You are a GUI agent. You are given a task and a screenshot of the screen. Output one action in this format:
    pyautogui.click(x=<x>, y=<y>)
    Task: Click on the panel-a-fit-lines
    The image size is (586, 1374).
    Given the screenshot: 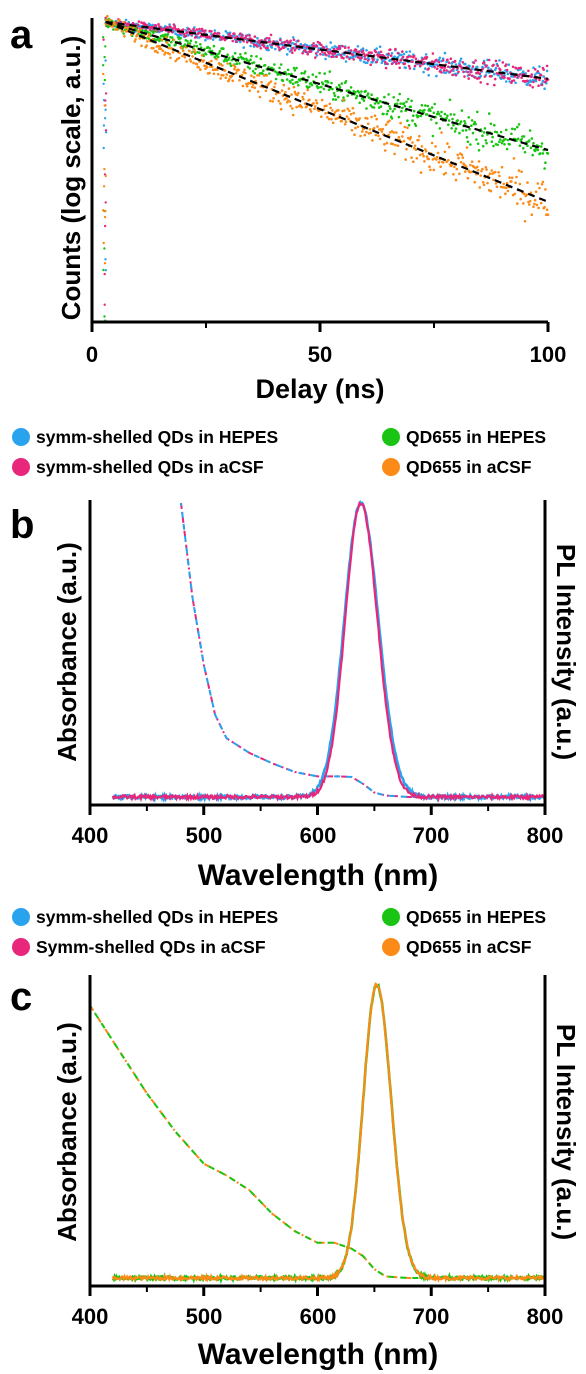 What is the action you would take?
    pyautogui.click(x=327, y=111)
    